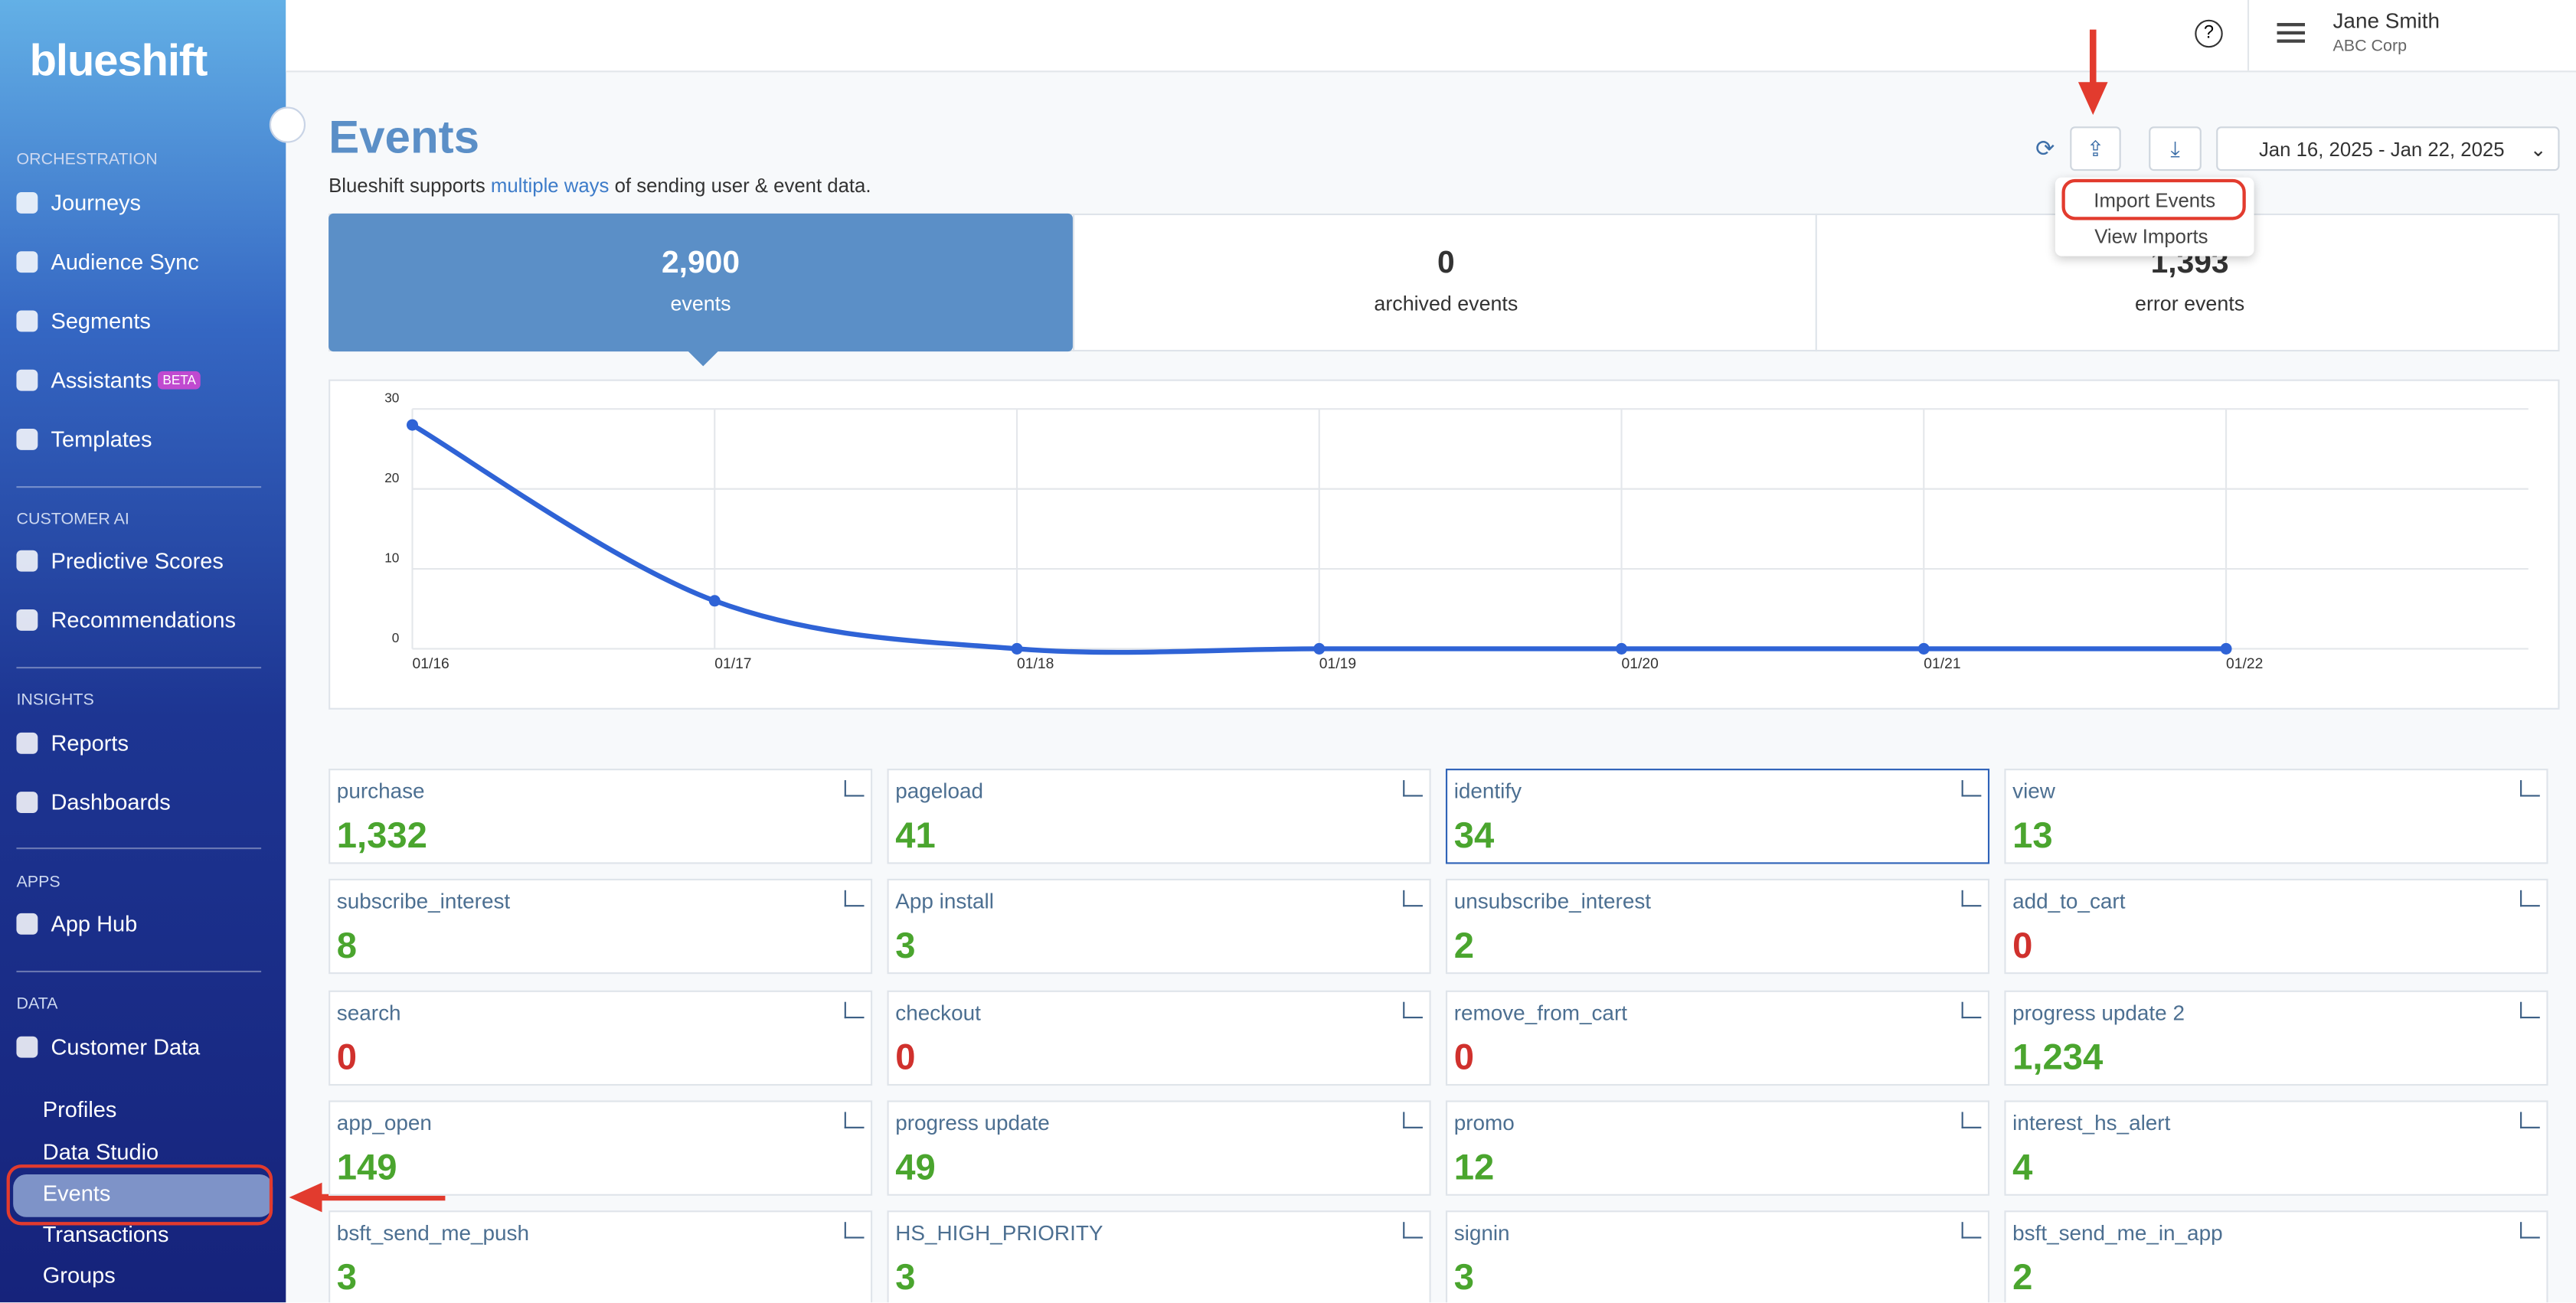 Image resolution: width=2576 pixels, height=1303 pixels. What do you see at coordinates (1717, 1148) in the screenshot?
I see `event-card: promo 12` at bounding box center [1717, 1148].